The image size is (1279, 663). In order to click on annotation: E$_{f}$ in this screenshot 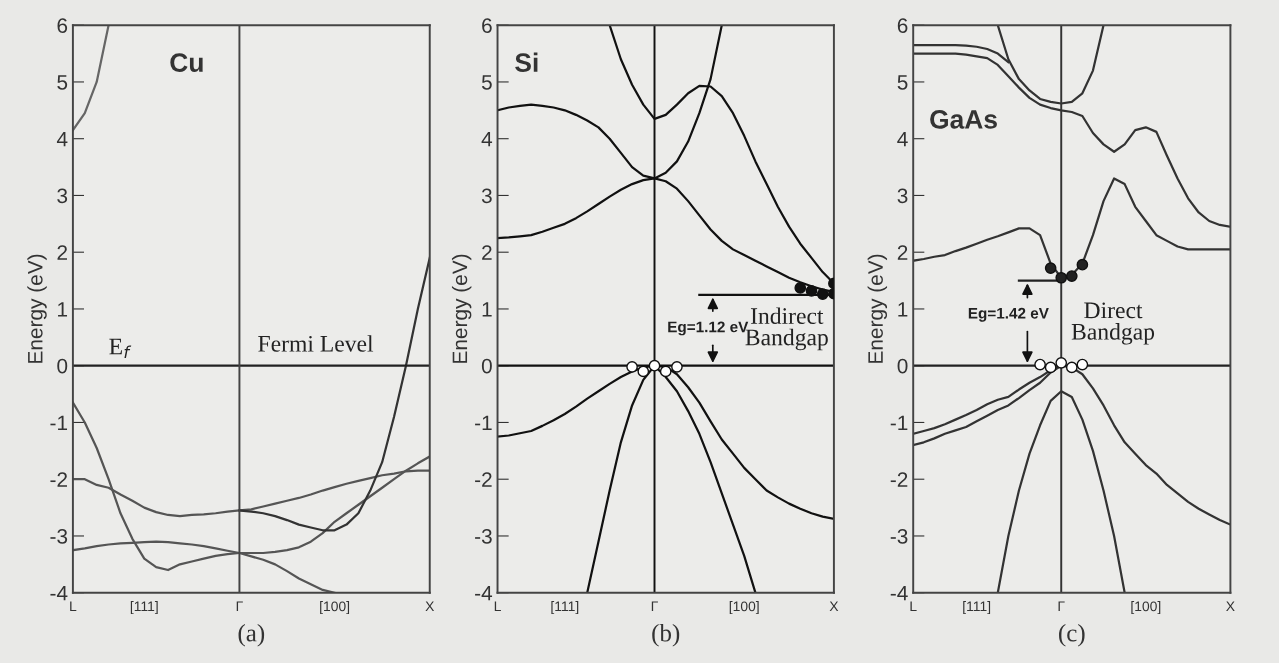, I will do `click(120, 348)`.